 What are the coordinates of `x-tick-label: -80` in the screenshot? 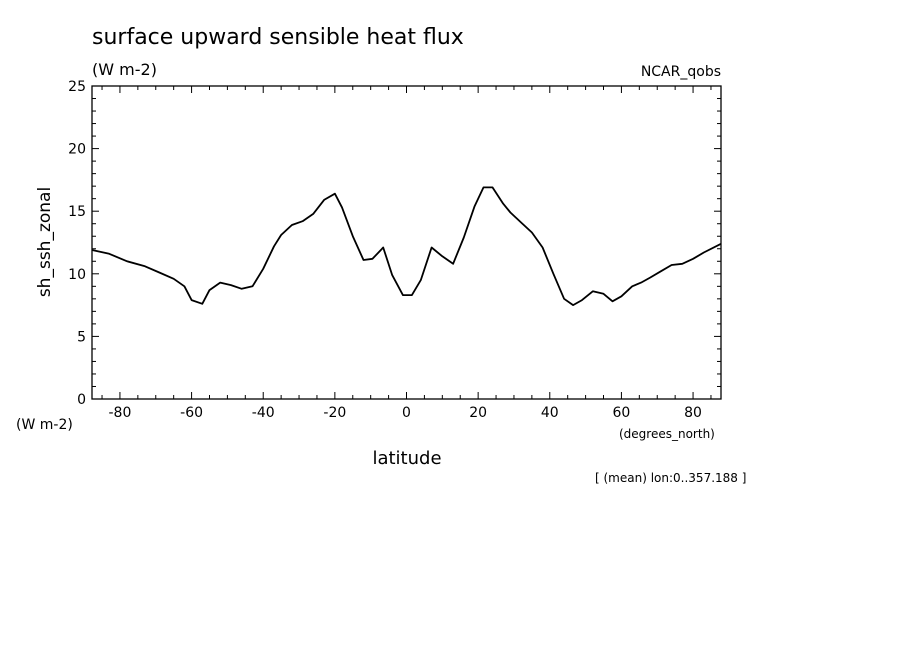 It's located at (120, 413).